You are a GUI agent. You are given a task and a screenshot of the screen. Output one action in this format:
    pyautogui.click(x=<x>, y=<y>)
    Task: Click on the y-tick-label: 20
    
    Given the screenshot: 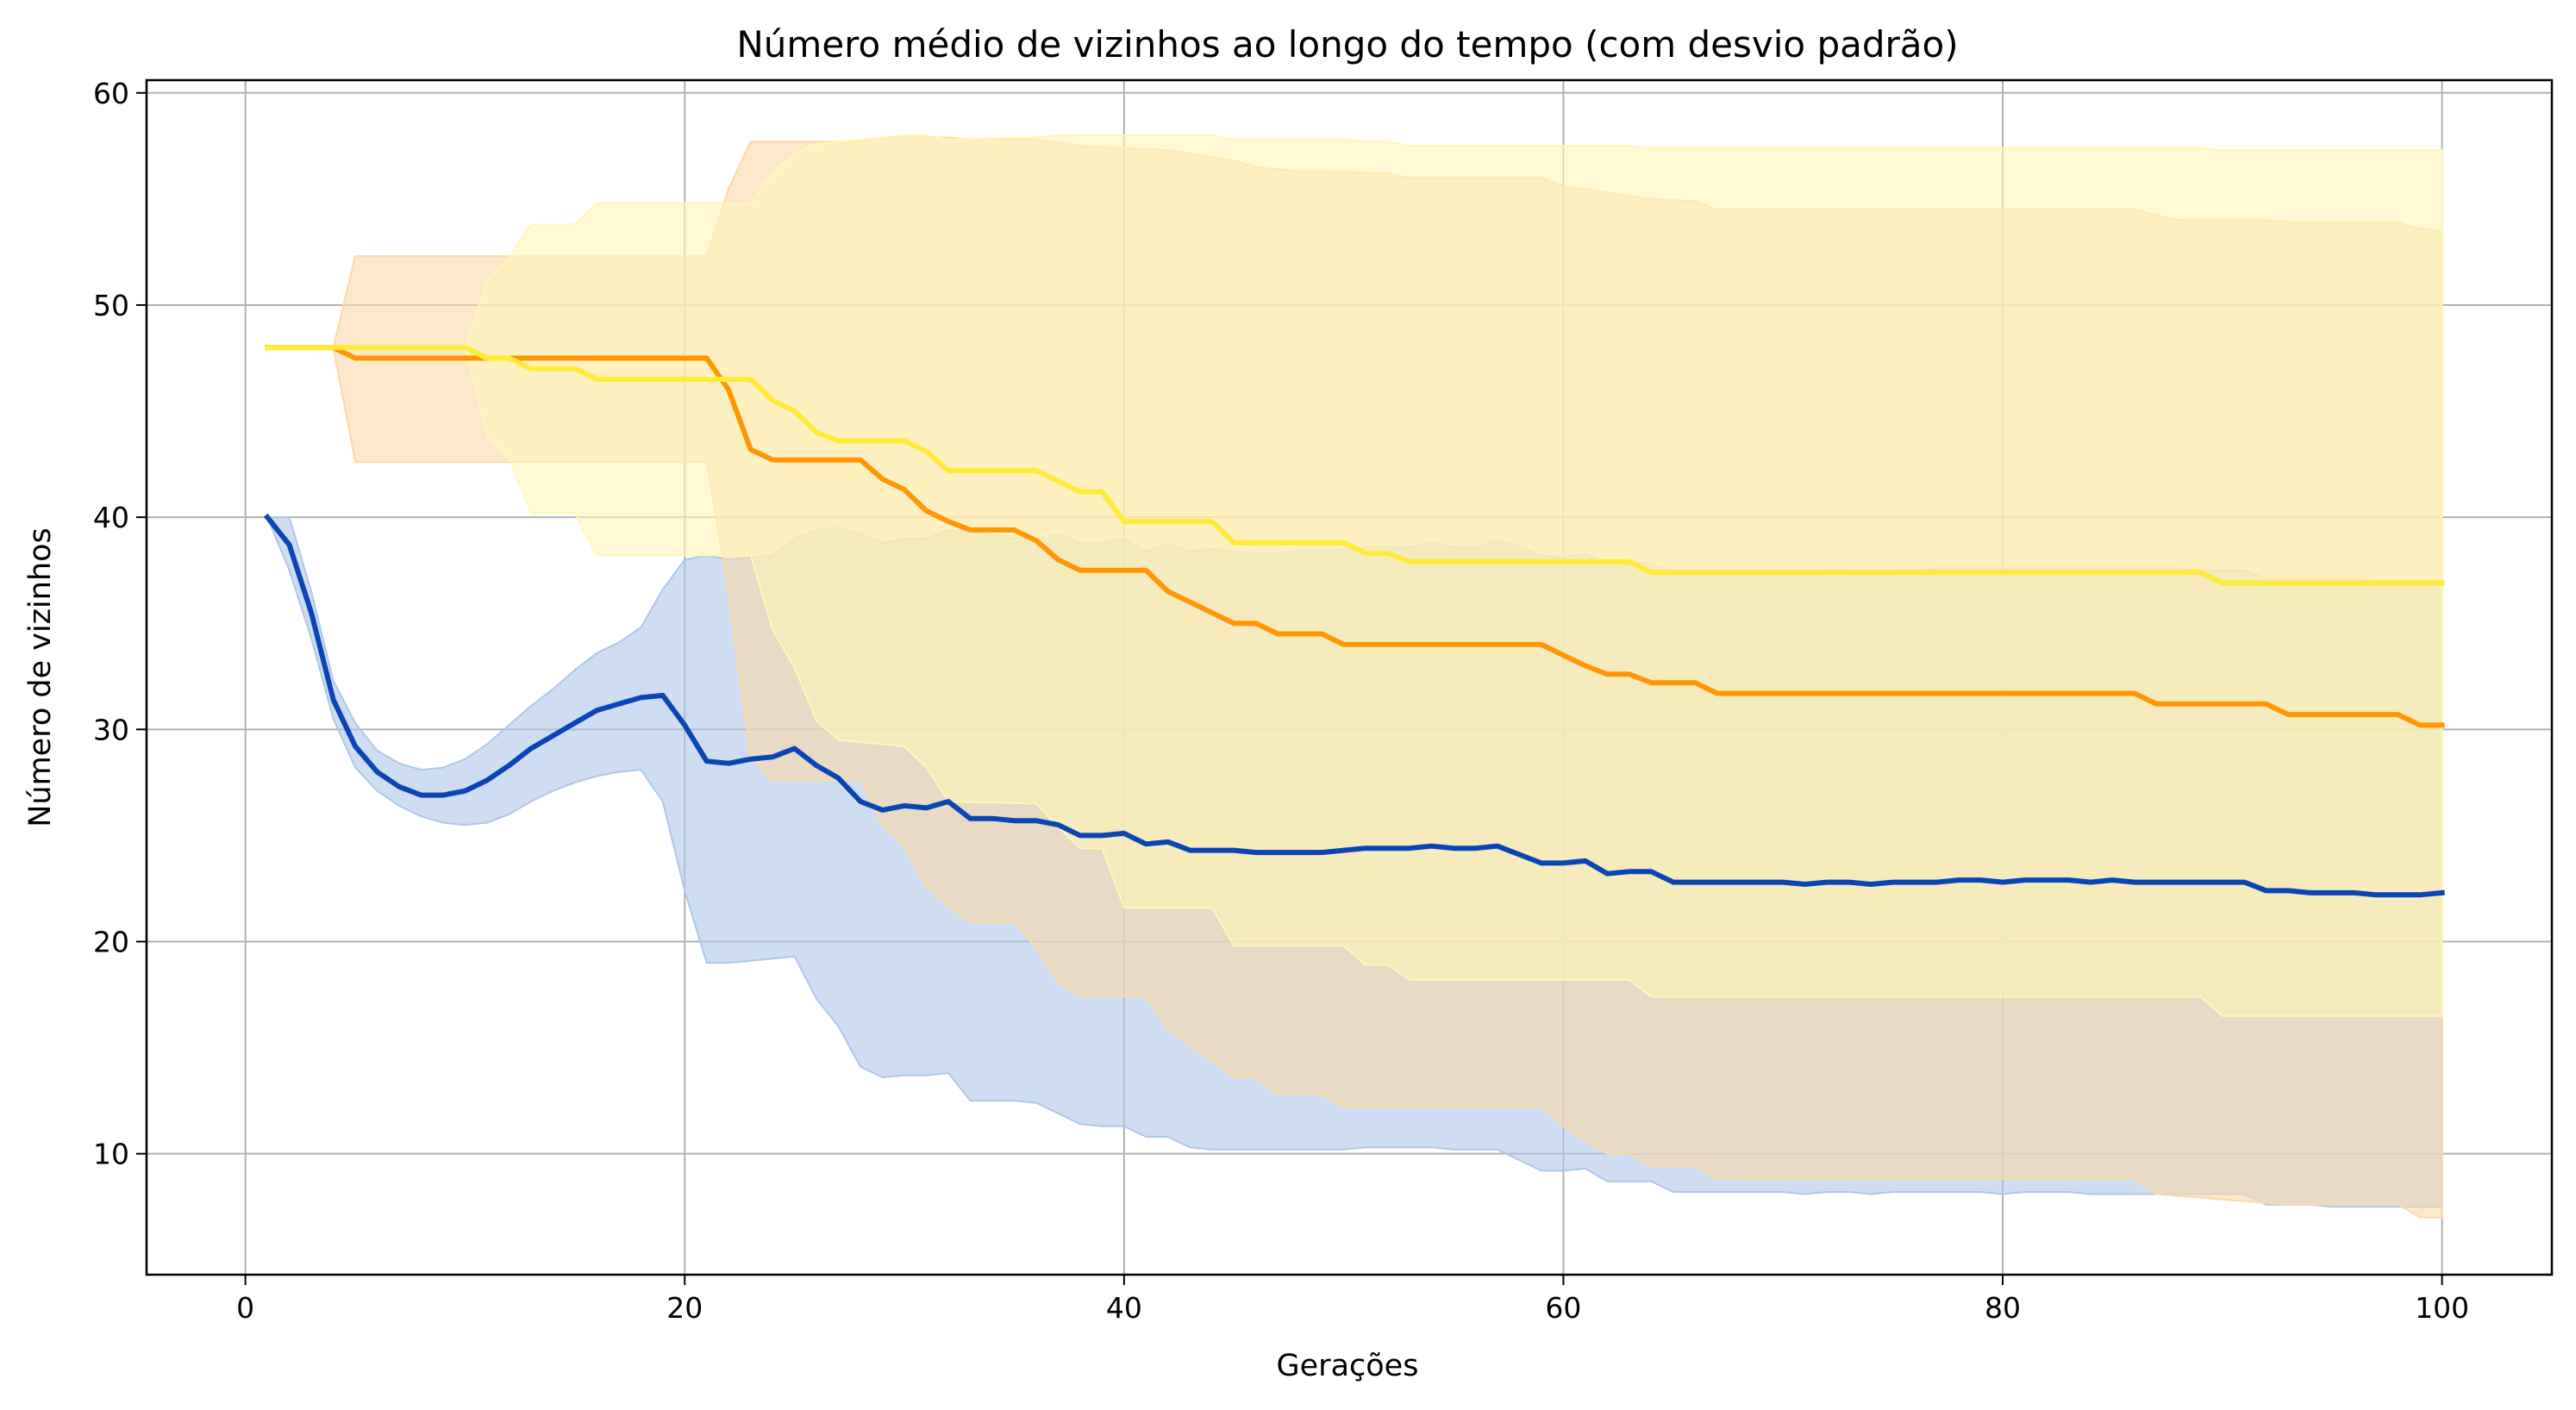 What is the action you would take?
    pyautogui.click(x=111, y=941)
    